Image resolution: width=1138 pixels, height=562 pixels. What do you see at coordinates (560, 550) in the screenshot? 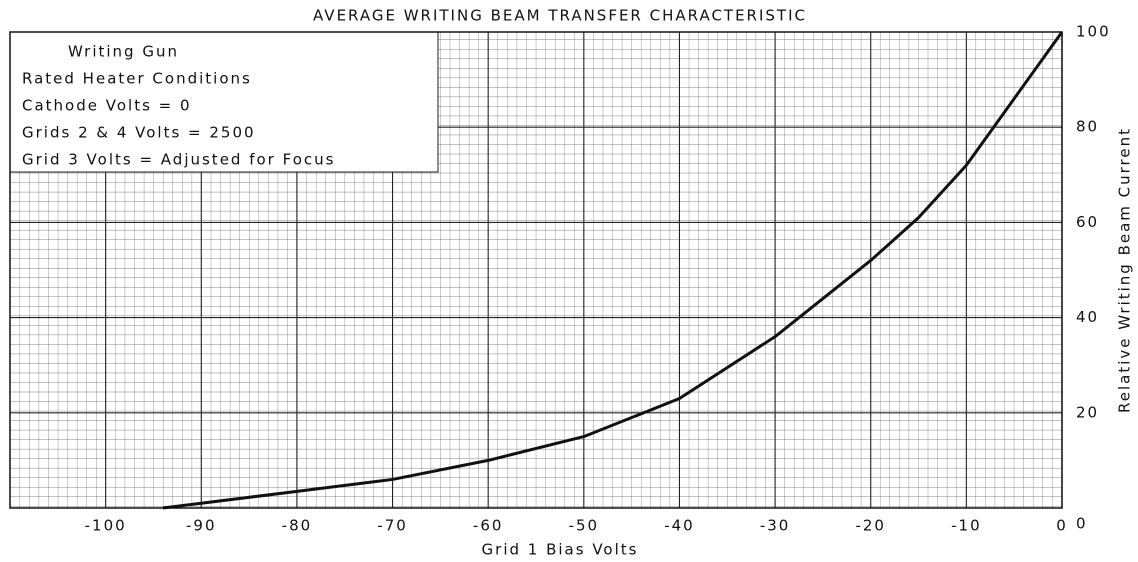
I see `x-axis-label: Grid 1 Bias Volts` at bounding box center [560, 550].